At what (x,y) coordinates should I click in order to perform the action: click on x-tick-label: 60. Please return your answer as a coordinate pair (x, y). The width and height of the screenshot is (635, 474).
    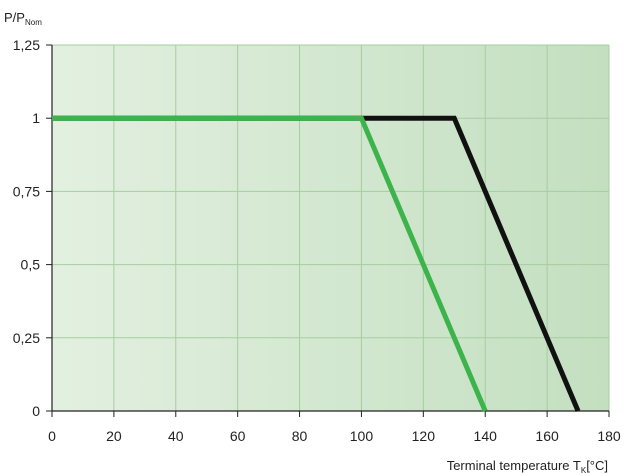
    Looking at the image, I should click on (238, 436).